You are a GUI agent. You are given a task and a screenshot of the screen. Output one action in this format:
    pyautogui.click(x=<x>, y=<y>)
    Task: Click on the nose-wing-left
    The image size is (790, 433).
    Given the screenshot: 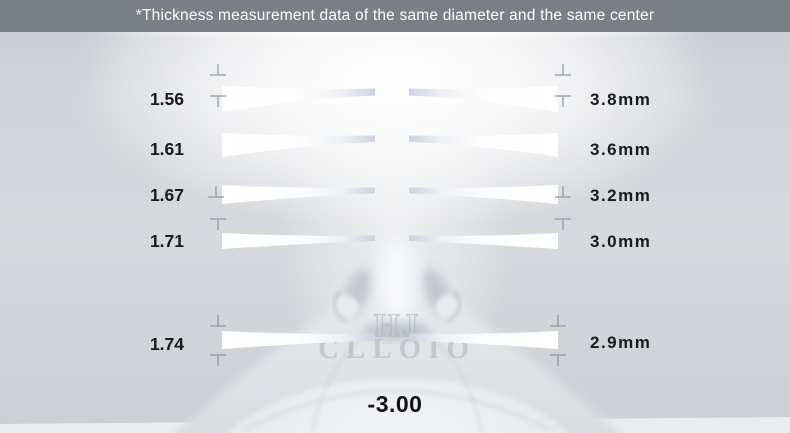 What is the action you would take?
    pyautogui.click(x=345, y=307)
    